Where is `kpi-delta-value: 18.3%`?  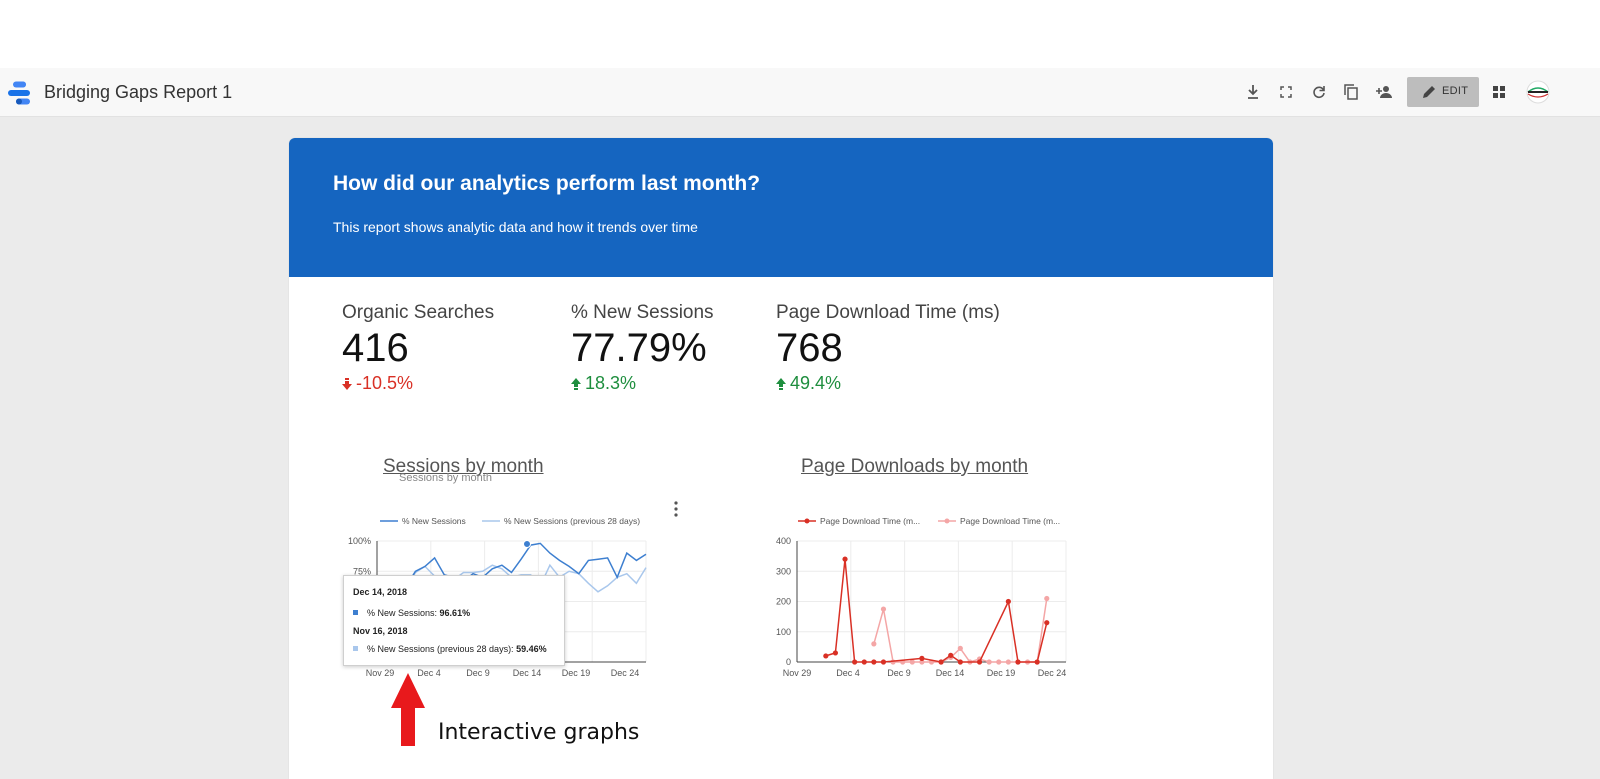
kpi-delta-value: 18.3% is located at coordinates (611, 383).